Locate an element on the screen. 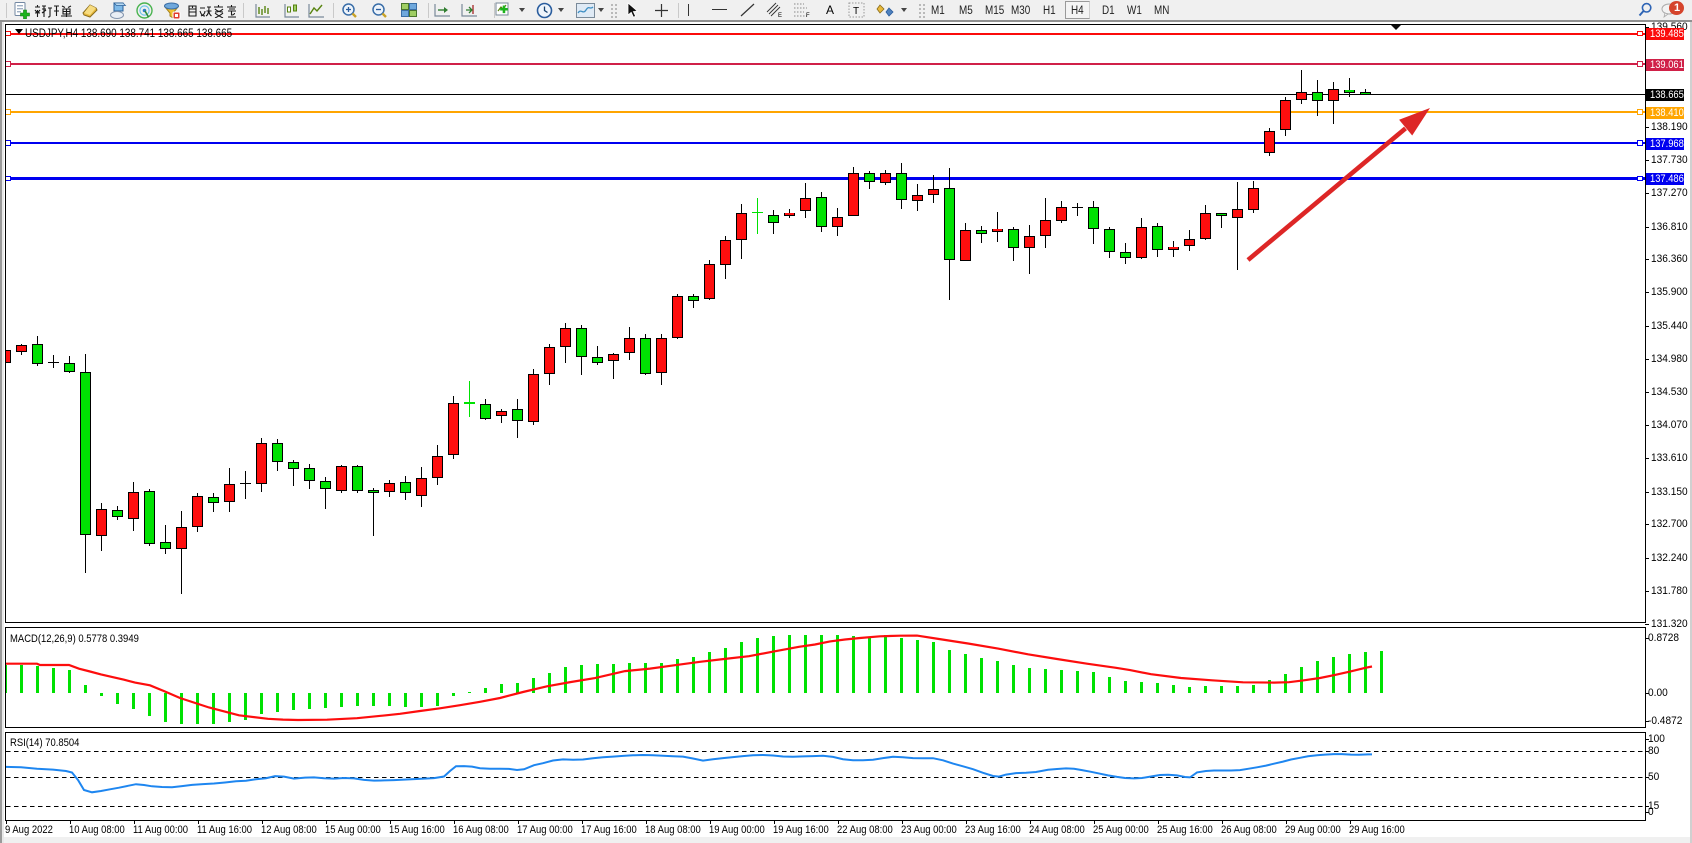 The height and width of the screenshot is (843, 1692). svg-text: F is located at coordinates (808, 15).